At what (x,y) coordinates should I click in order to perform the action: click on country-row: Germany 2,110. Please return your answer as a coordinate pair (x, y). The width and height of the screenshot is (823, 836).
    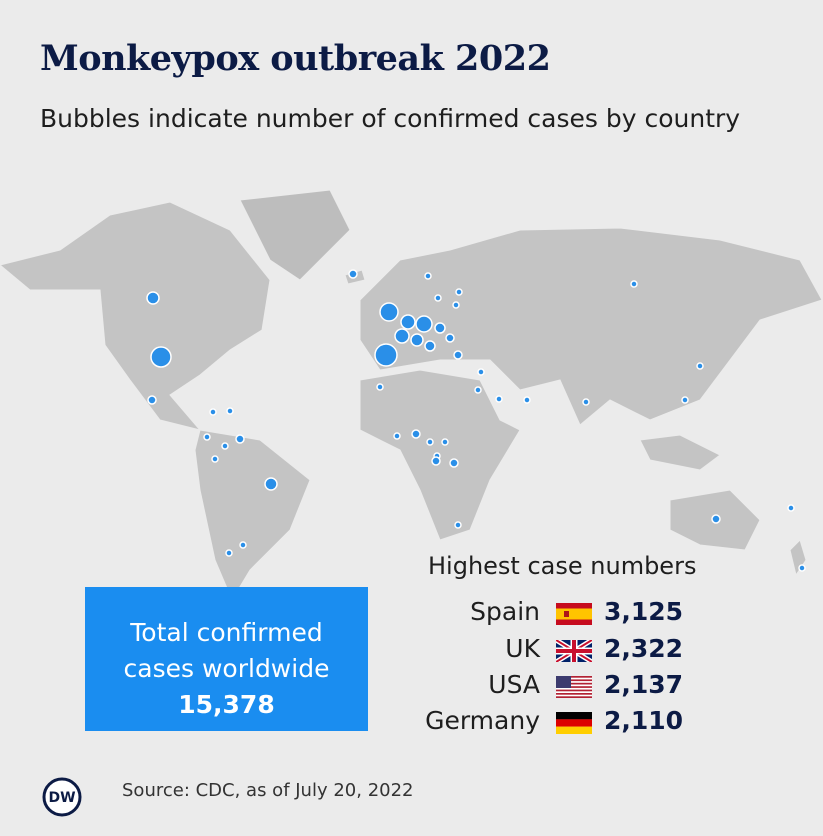
    Looking at the image, I should click on (560, 723).